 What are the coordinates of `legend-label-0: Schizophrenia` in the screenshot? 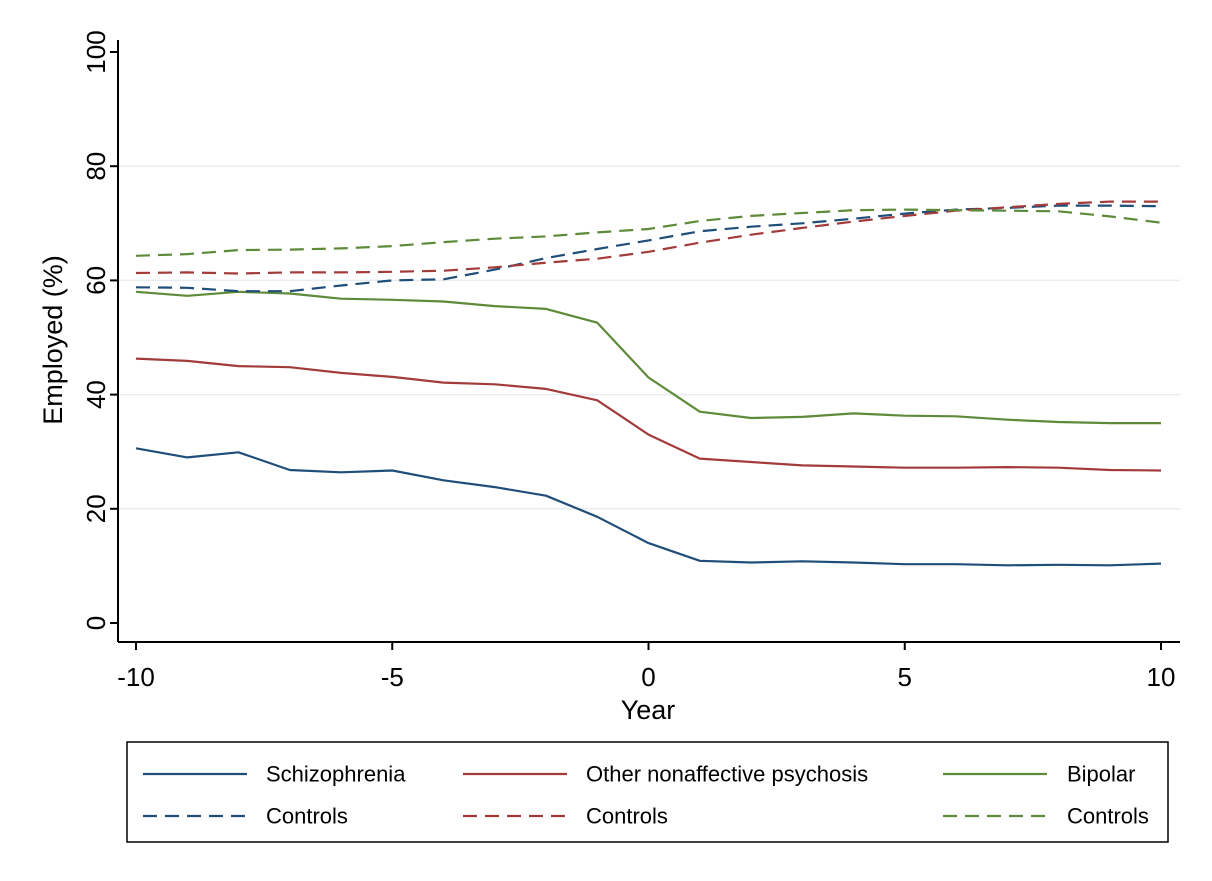 It's located at (336, 774).